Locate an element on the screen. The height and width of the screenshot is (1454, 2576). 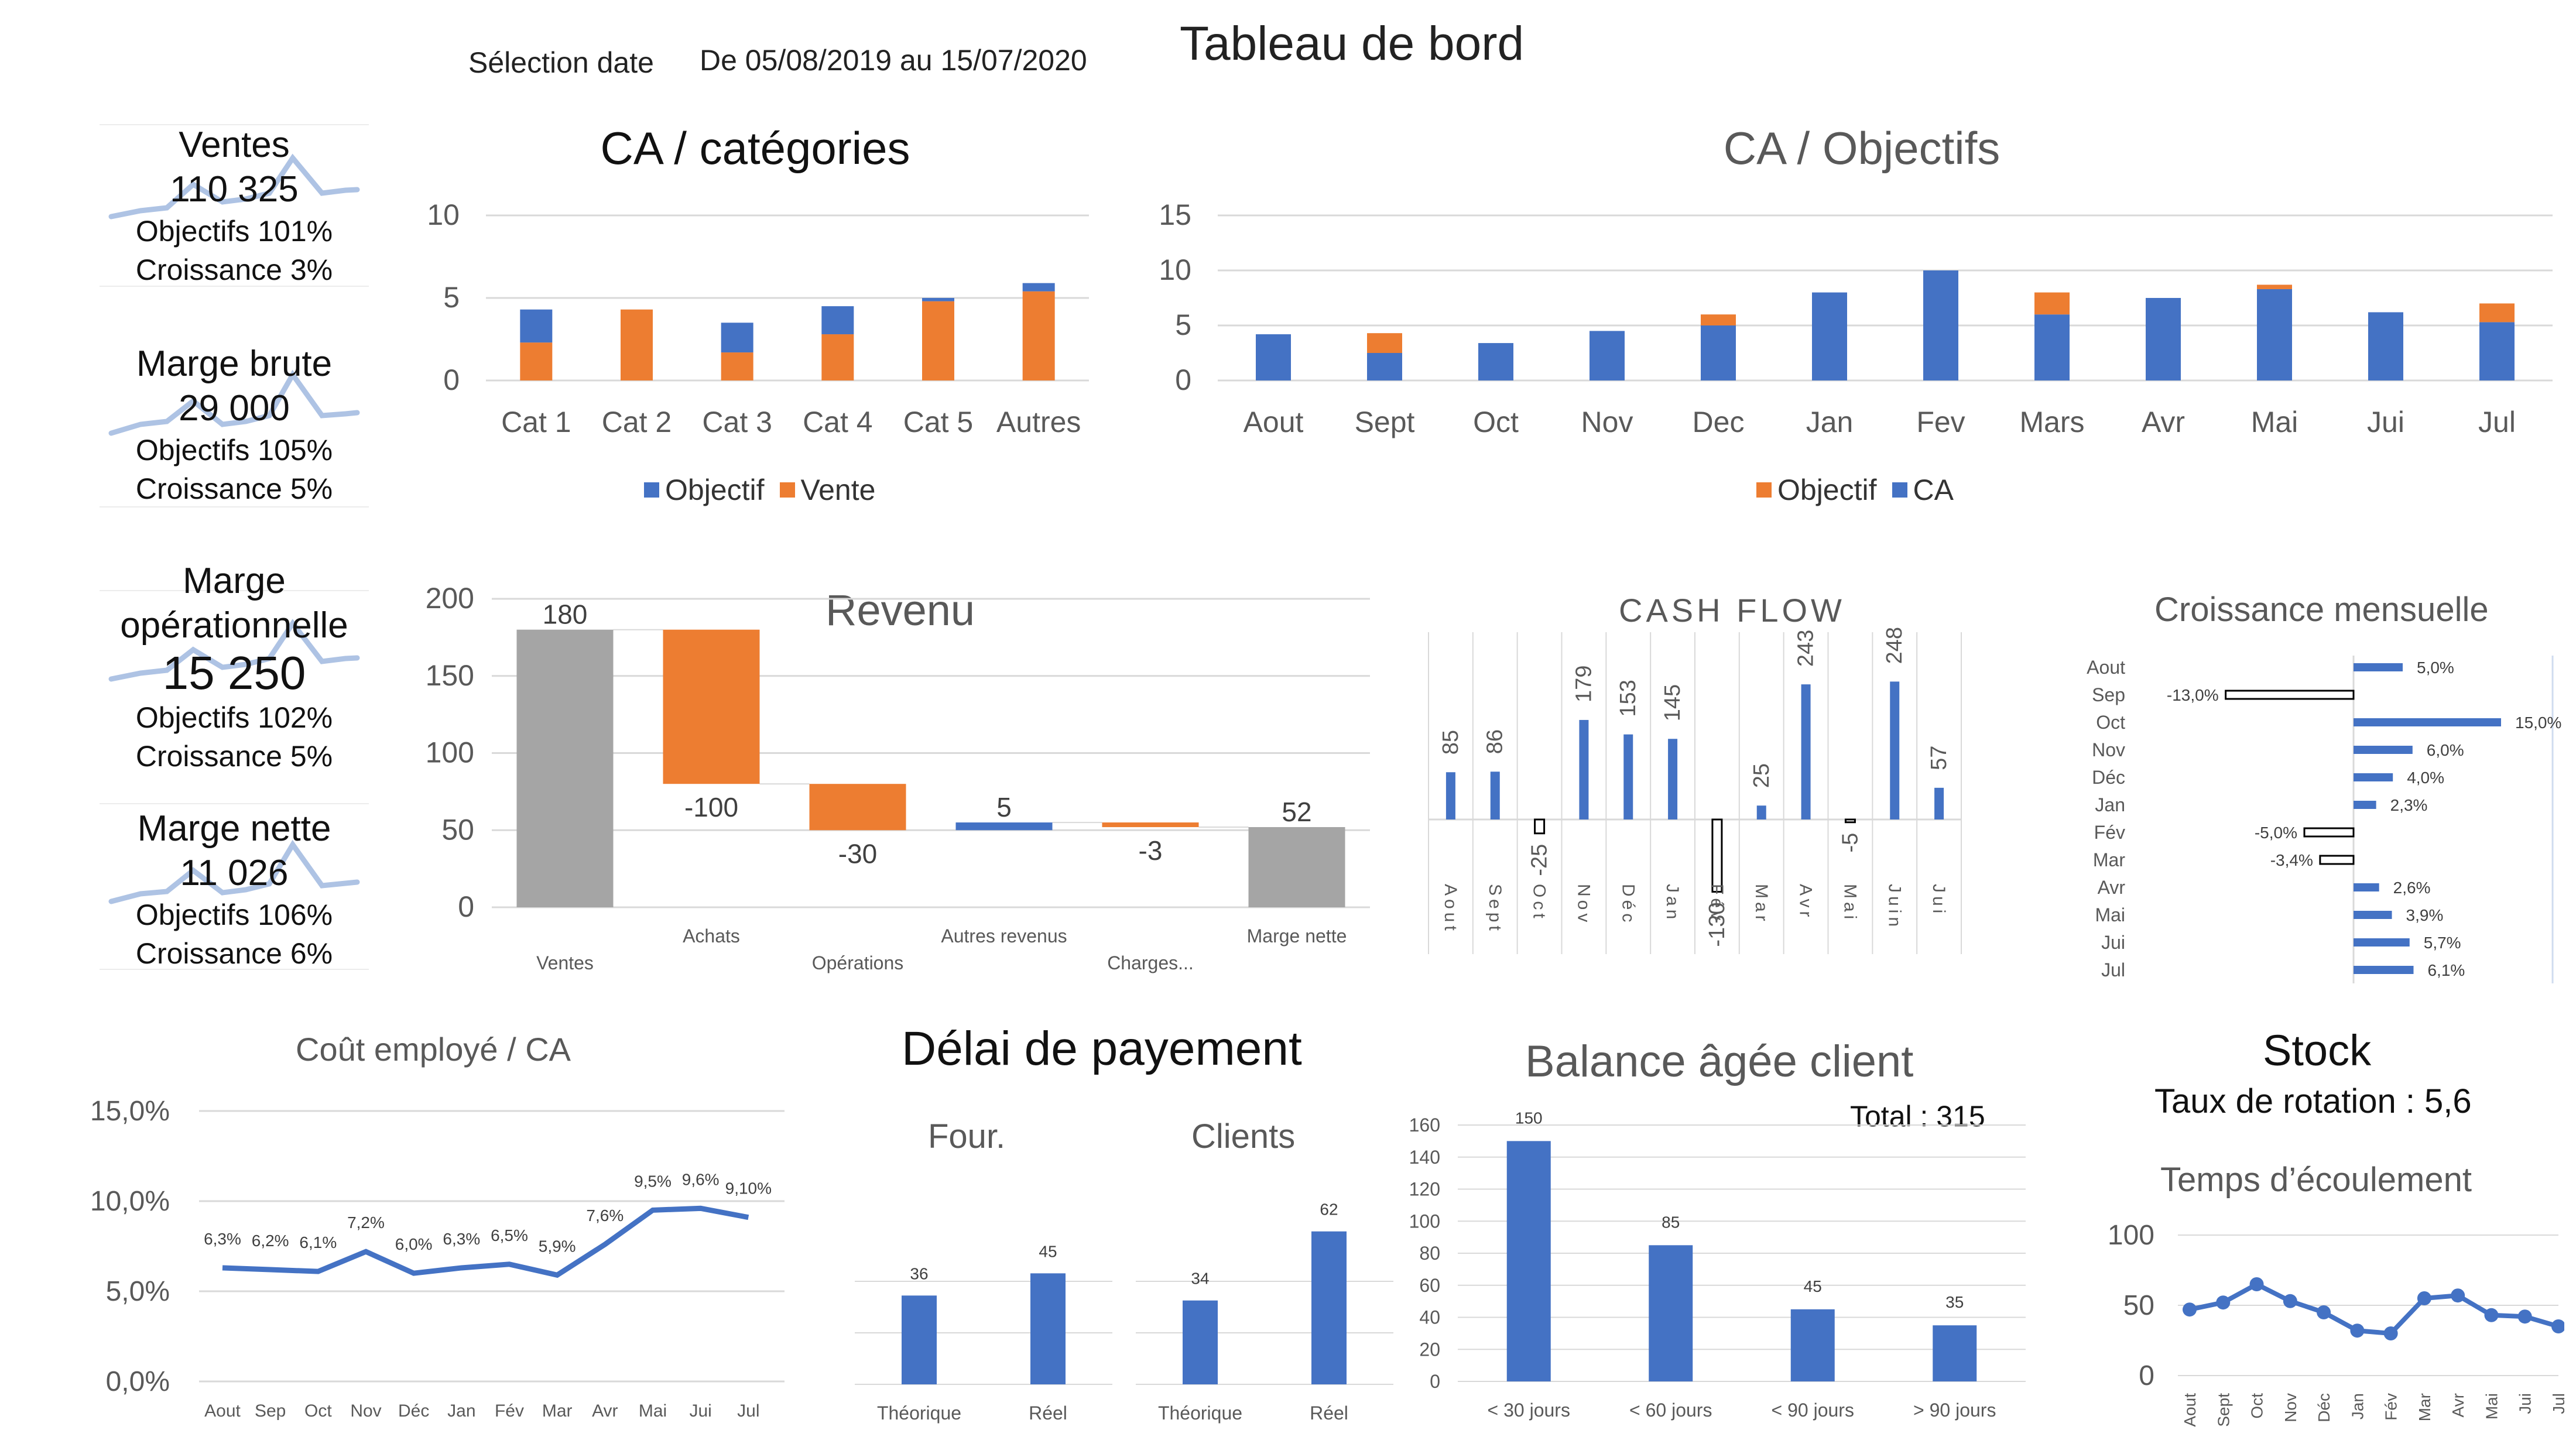
data-label: 6,1% is located at coordinates (318, 1242).